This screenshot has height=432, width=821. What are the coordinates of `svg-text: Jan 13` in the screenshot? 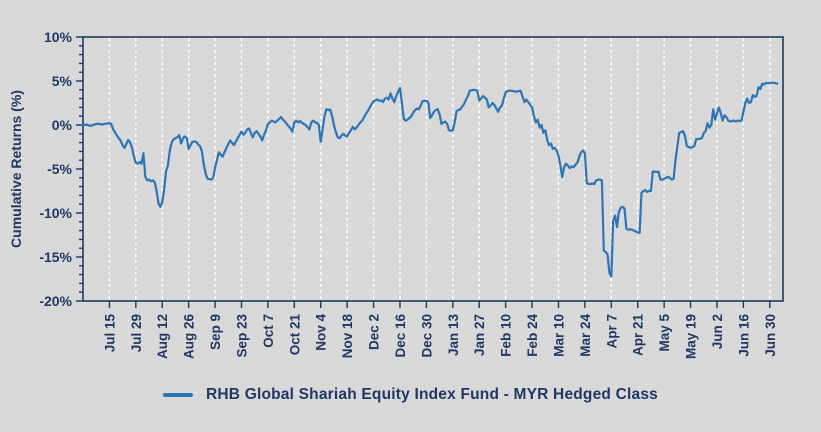 It's located at (453, 335).